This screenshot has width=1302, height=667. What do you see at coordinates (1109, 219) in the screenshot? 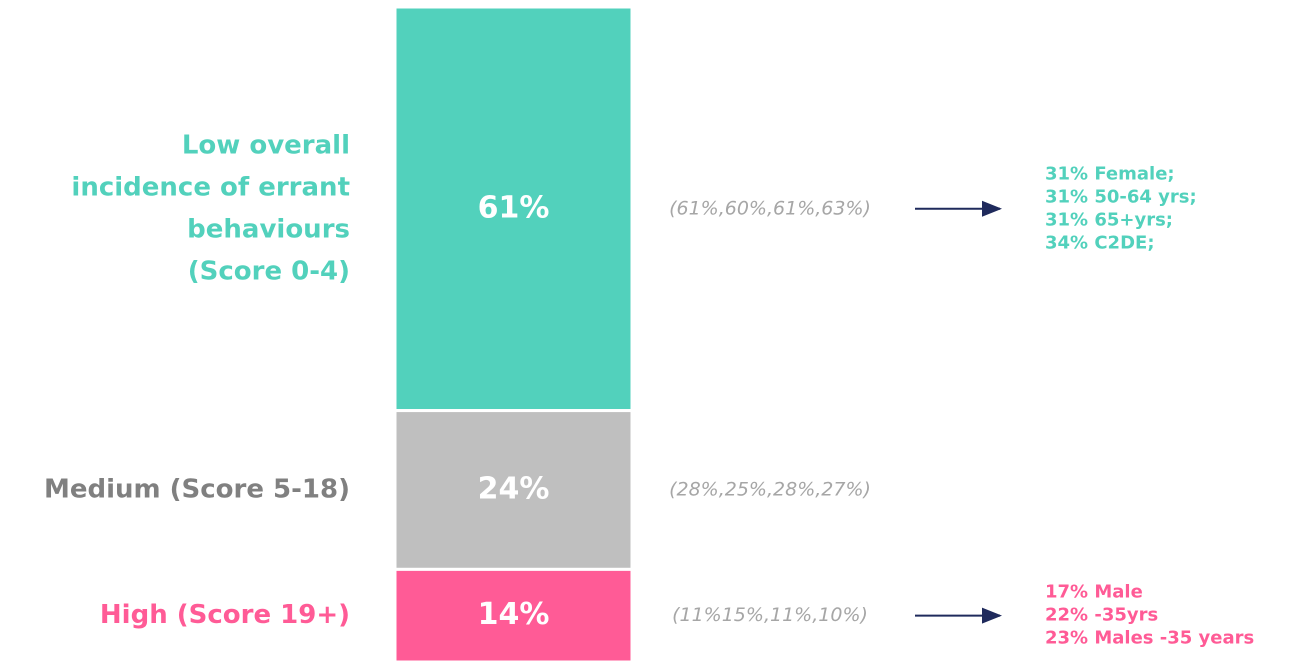
I see `detail: 31% 65+yrs;` at bounding box center [1109, 219].